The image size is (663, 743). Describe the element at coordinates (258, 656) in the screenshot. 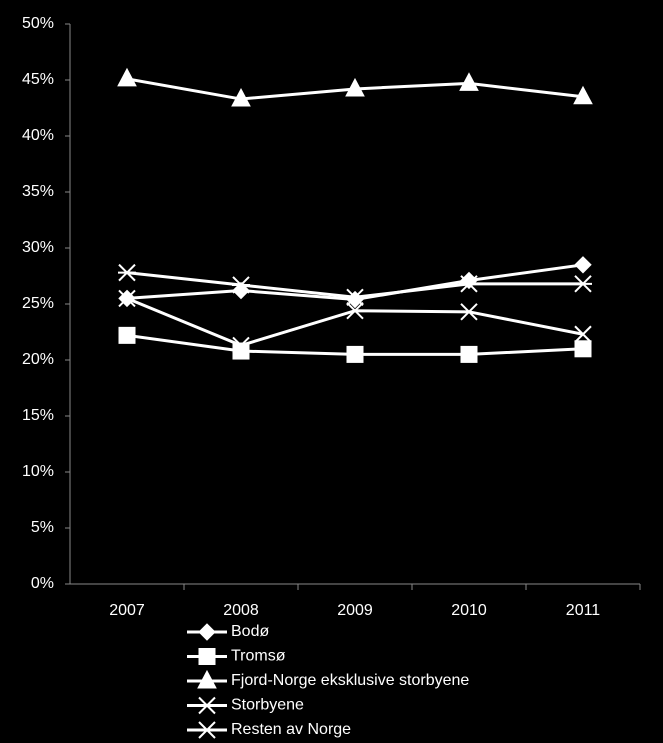

I see `legend-label: Tromsø` at that location.